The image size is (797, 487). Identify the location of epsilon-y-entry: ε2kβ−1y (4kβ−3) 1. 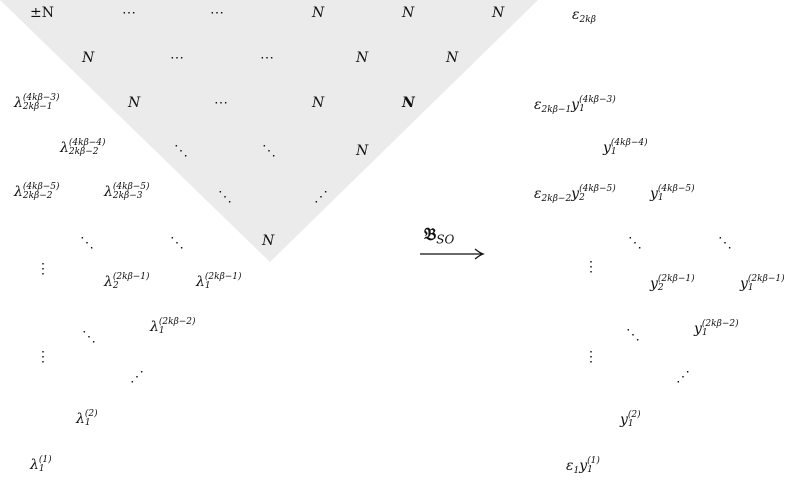
(575, 105).